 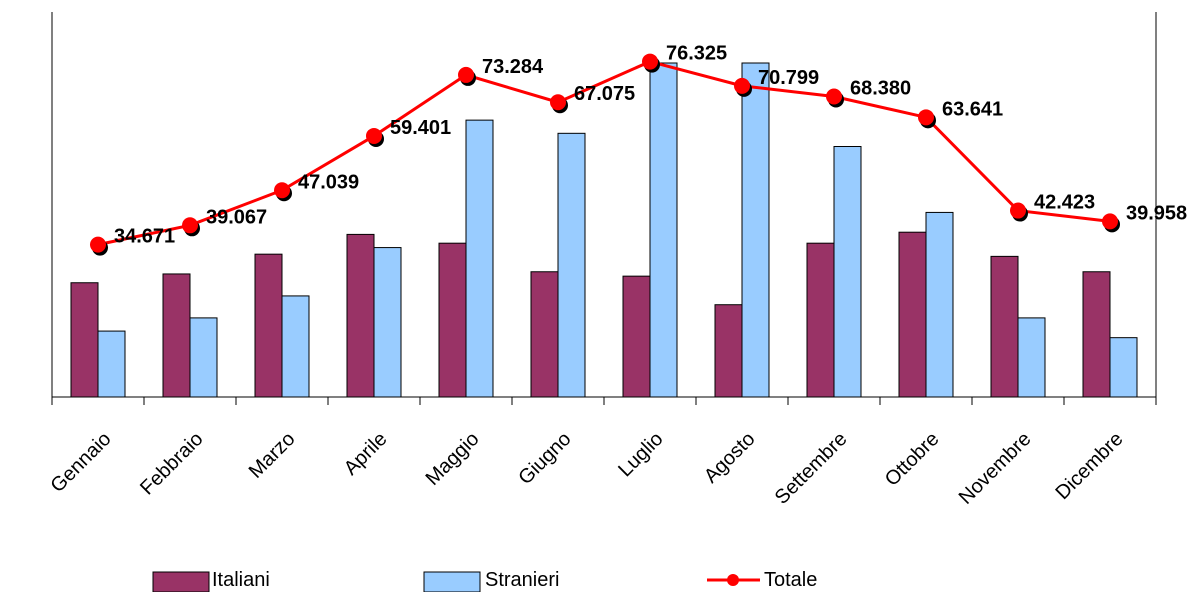 I want to click on bar-stranieri-maggio, so click(x=479, y=258).